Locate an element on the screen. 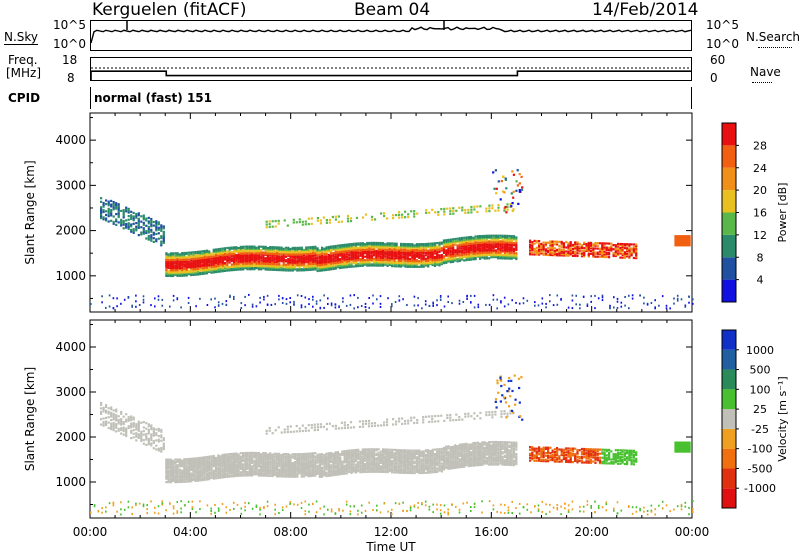  nave-legend-line is located at coordinates (762, 82).